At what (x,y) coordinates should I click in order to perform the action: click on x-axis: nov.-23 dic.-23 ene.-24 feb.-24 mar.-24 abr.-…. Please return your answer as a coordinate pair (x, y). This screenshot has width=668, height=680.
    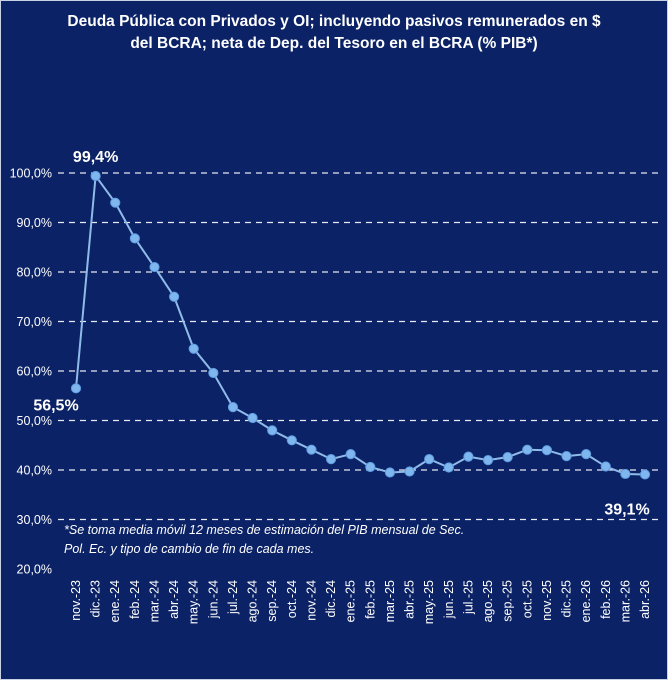
    Looking at the image, I should click on (360, 602).